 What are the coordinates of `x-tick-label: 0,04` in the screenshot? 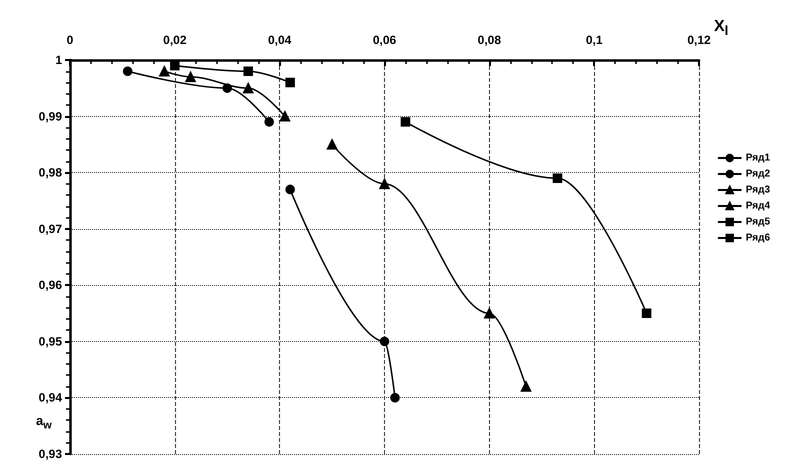 It's located at (280, 40).